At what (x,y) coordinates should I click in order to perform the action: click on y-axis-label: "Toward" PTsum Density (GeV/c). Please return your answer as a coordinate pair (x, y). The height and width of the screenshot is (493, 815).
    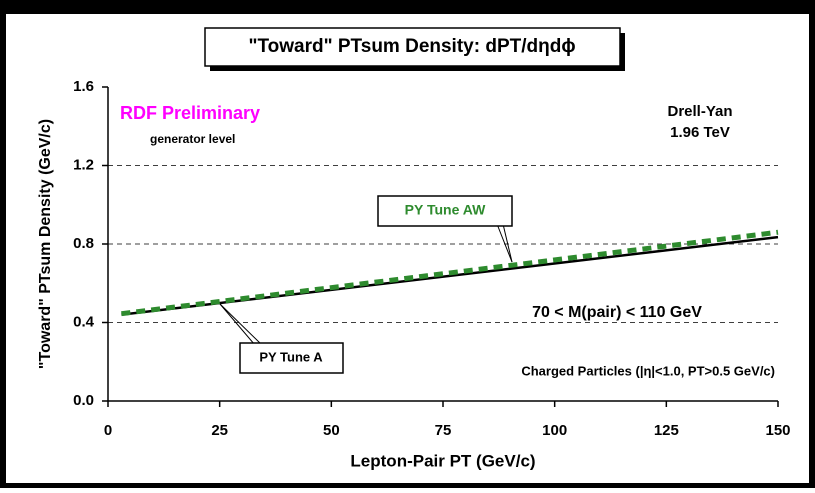
    Looking at the image, I should click on (45, 244).